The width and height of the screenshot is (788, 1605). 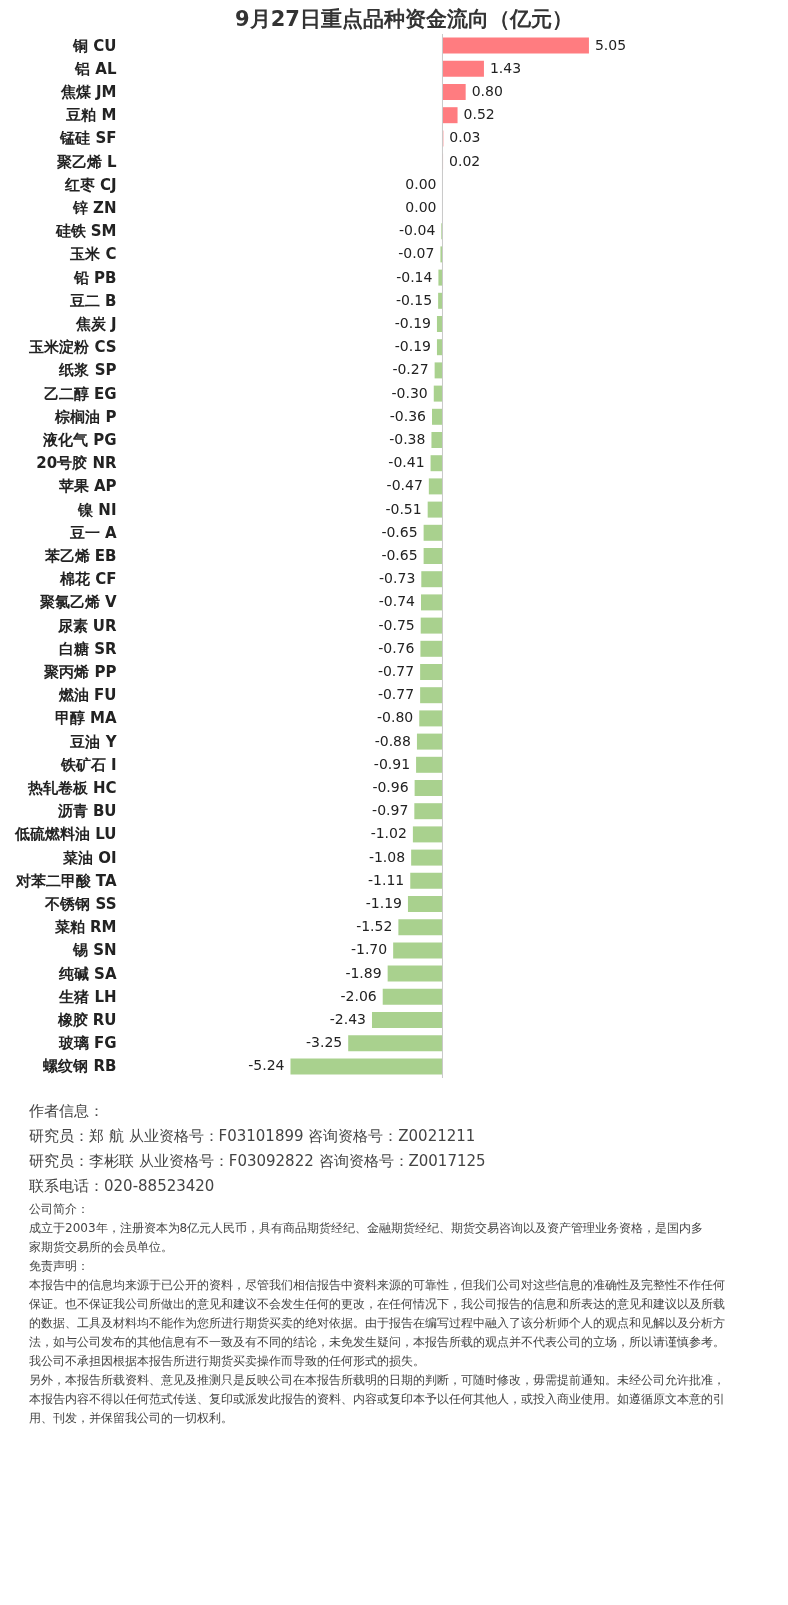 I want to click on y-tick-label: 纯碱 SA, so click(x=87, y=973).